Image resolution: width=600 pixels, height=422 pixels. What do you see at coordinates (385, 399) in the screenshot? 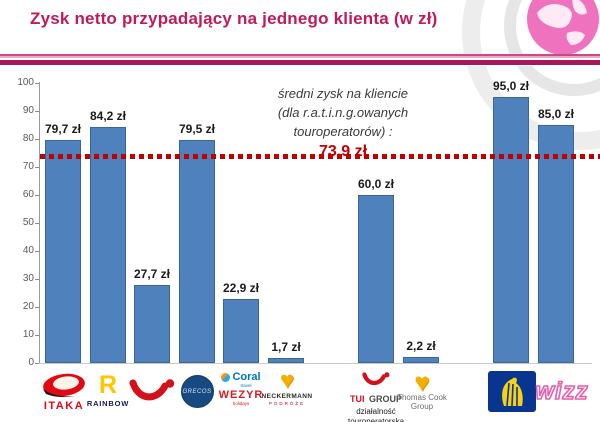
I see `tui-group-brand2: GROUP` at bounding box center [385, 399].